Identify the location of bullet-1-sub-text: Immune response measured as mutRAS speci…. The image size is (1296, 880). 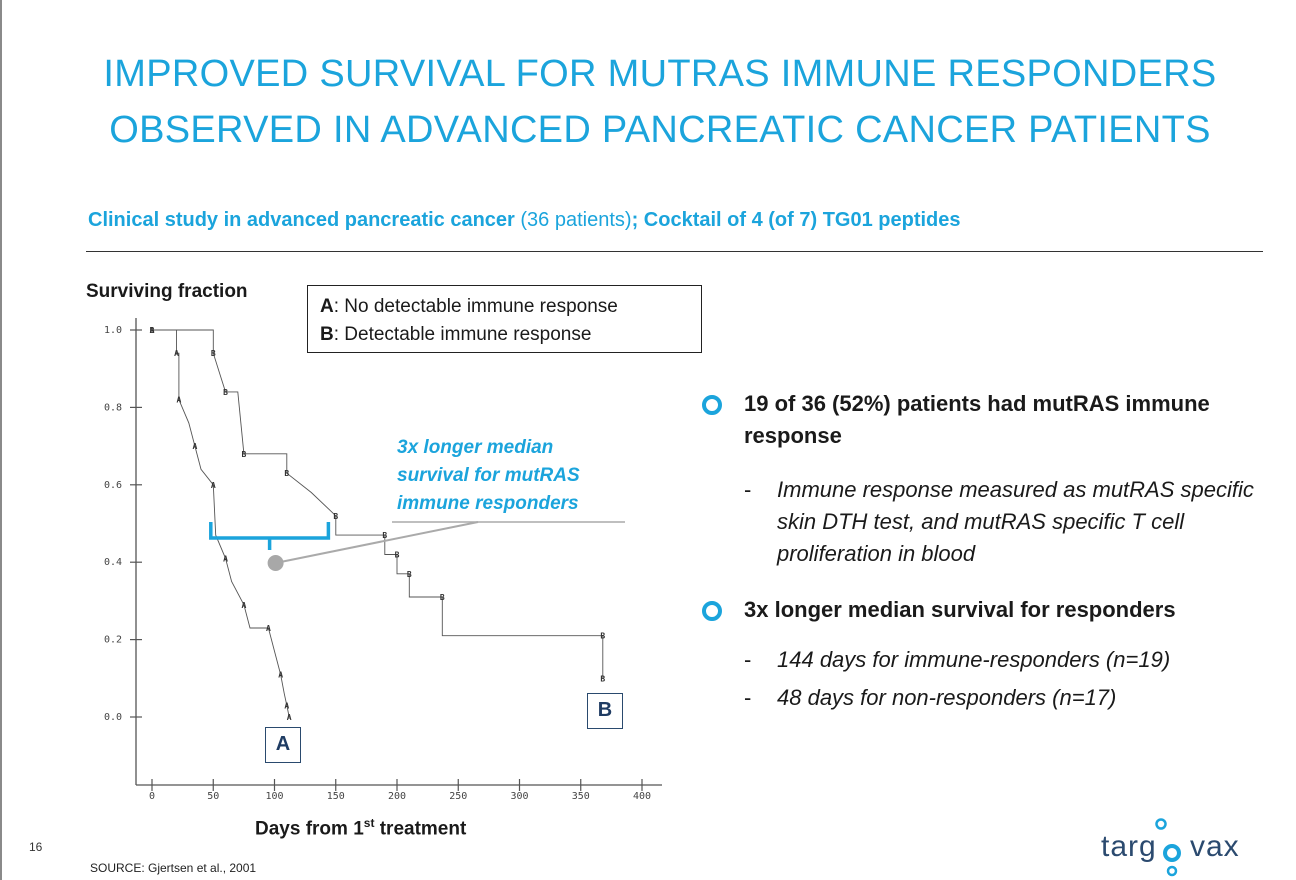
(1015, 521).